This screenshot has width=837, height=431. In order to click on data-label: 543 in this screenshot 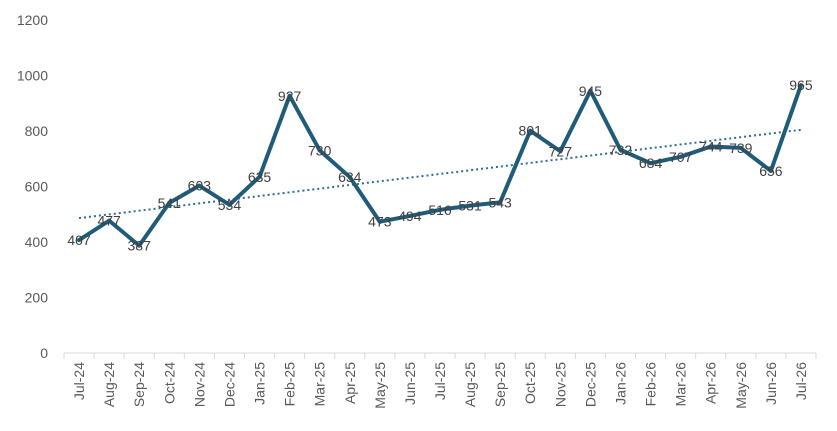, I will do `click(500, 202)`.